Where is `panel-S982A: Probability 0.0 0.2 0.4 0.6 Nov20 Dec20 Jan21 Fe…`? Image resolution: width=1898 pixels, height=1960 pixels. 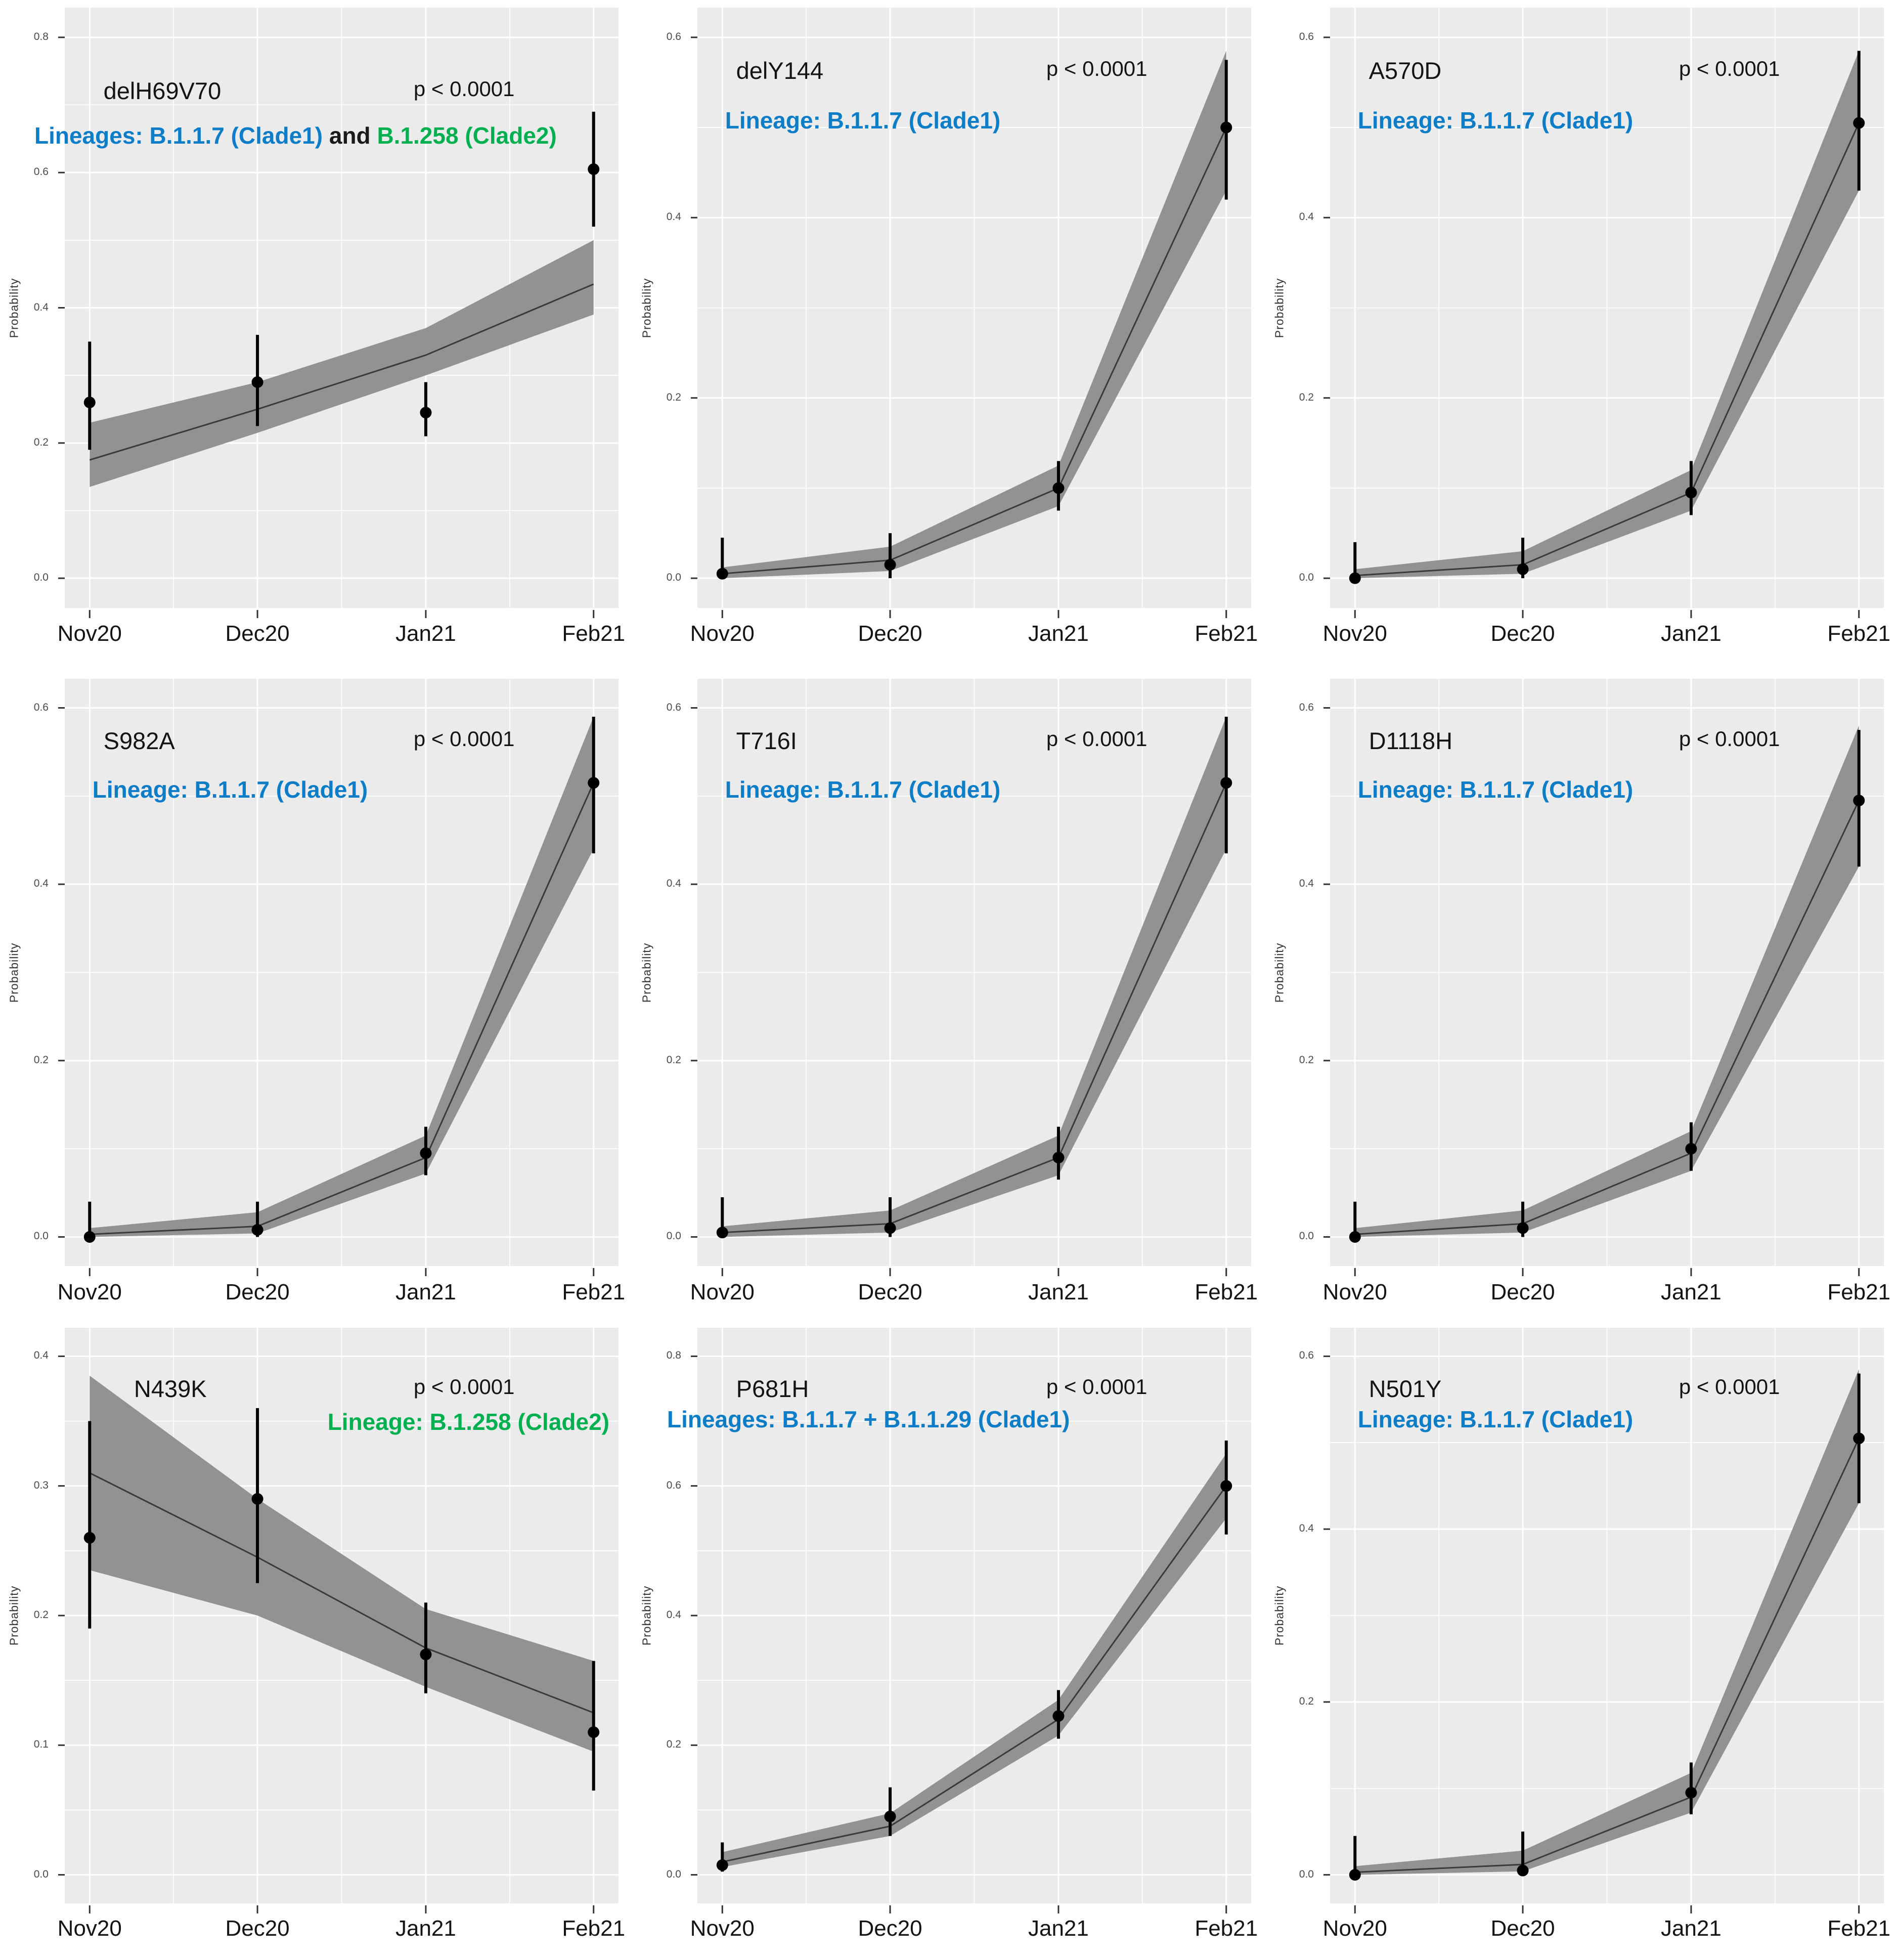 panel-S982A: Probability 0.0 0.2 0.4 0.6 Nov20 Dec20 Jan21 Fe… is located at coordinates (316, 980).